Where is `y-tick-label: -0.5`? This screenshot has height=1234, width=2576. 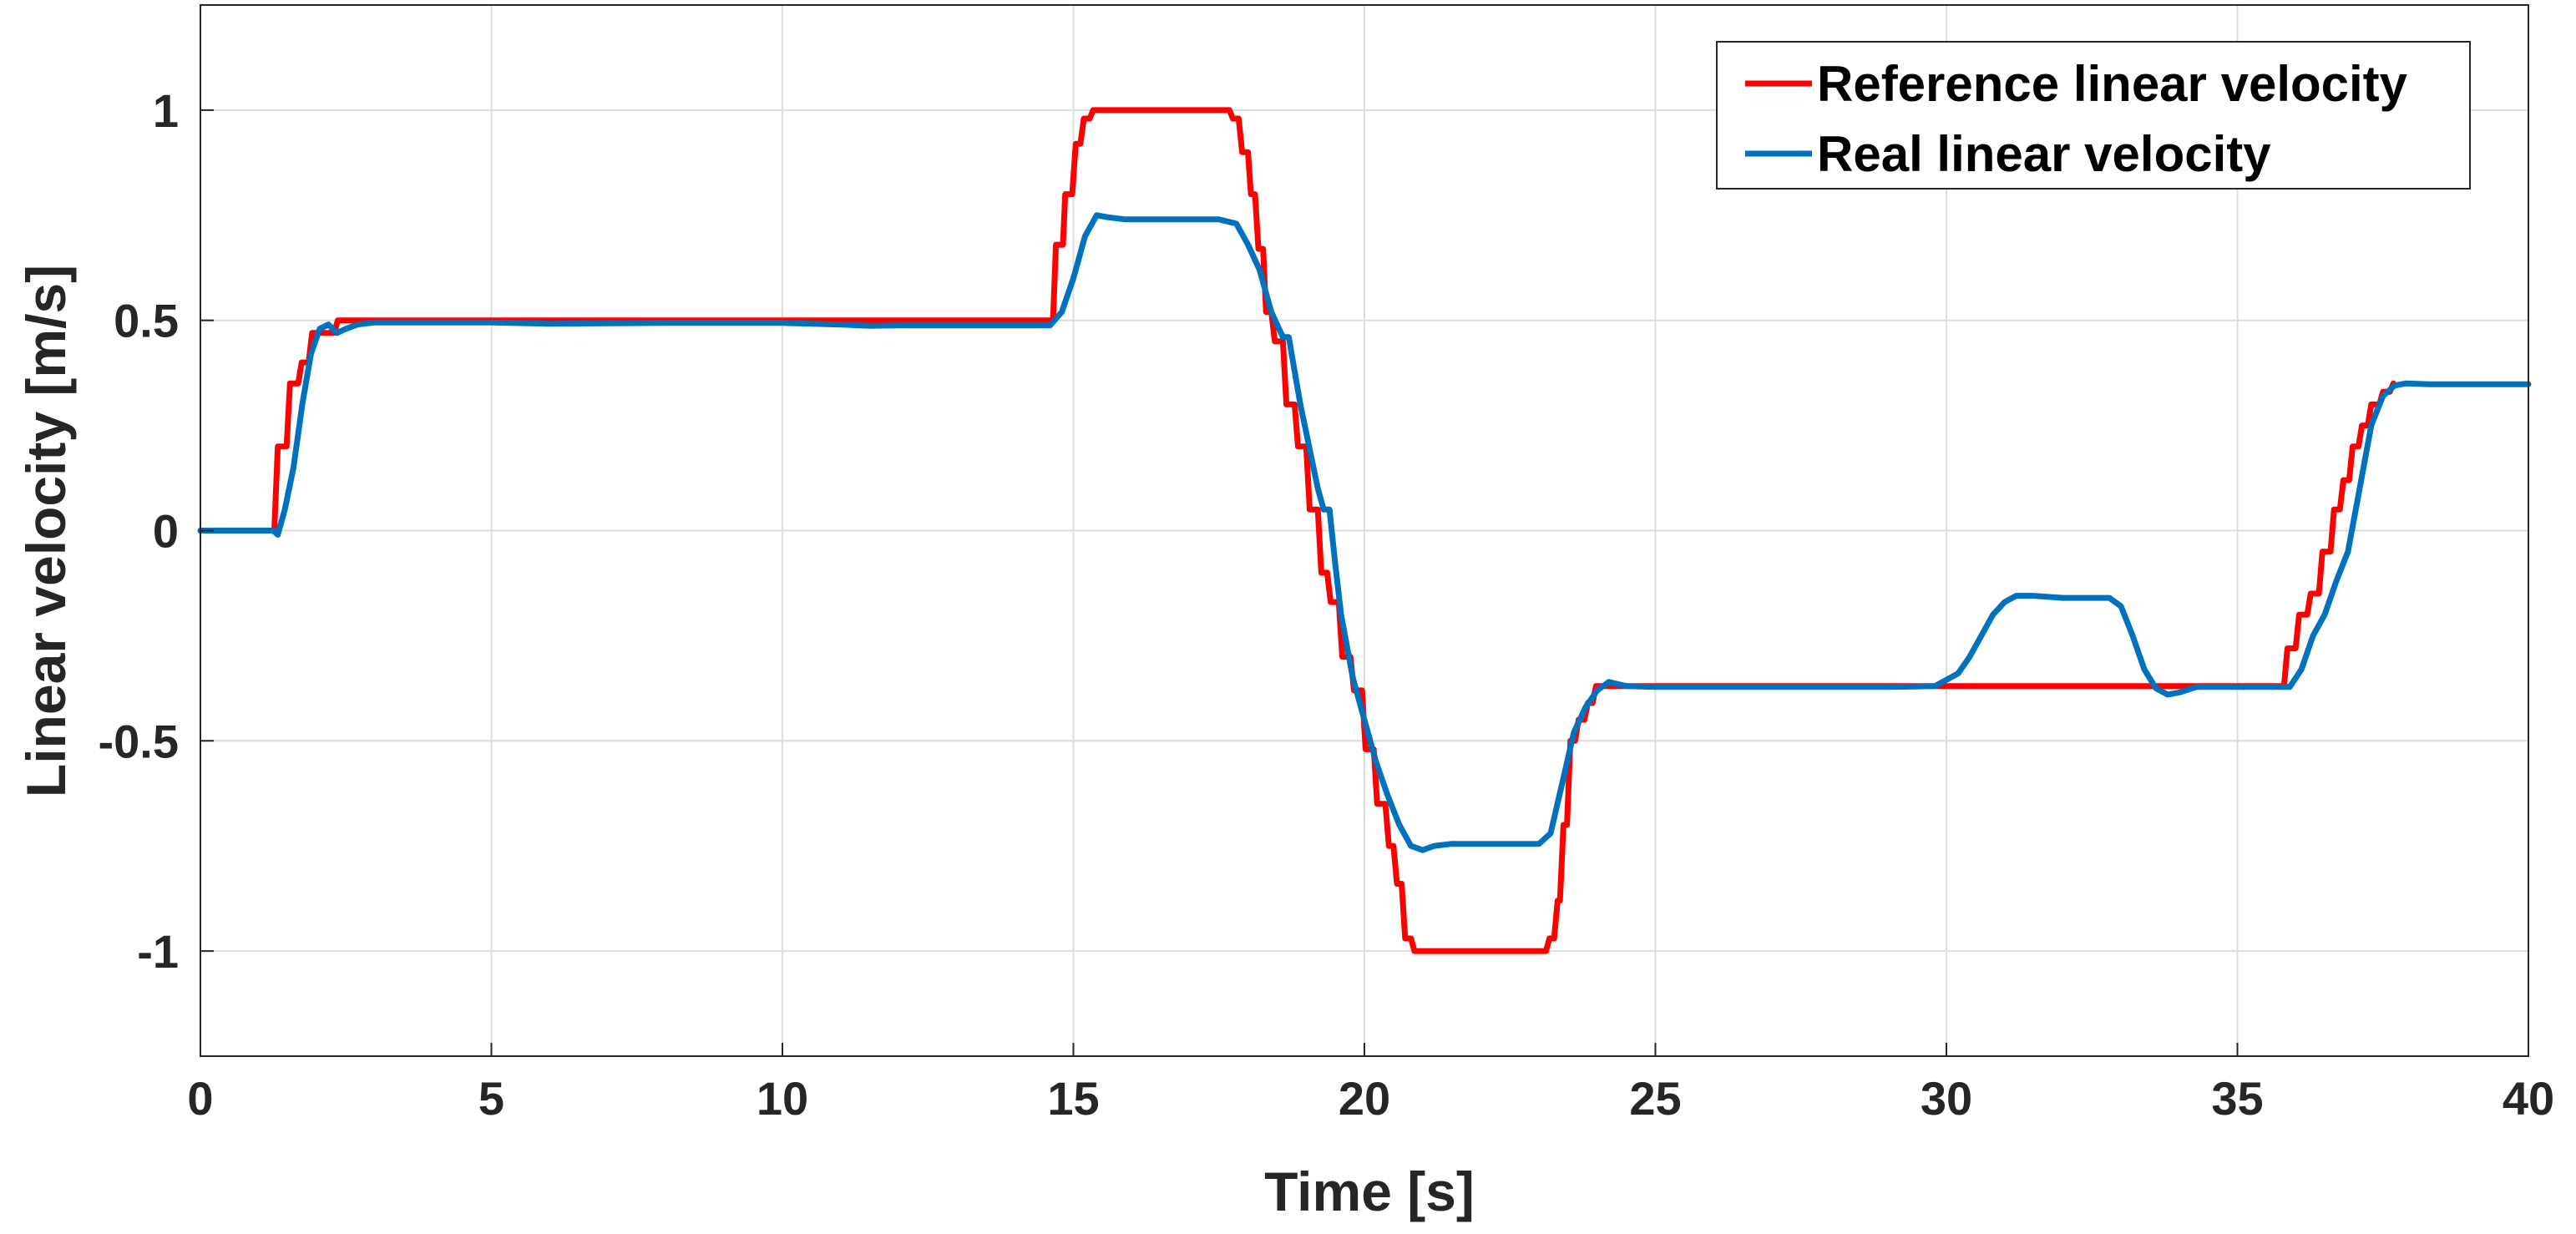
y-tick-label: -0.5 is located at coordinates (139, 741).